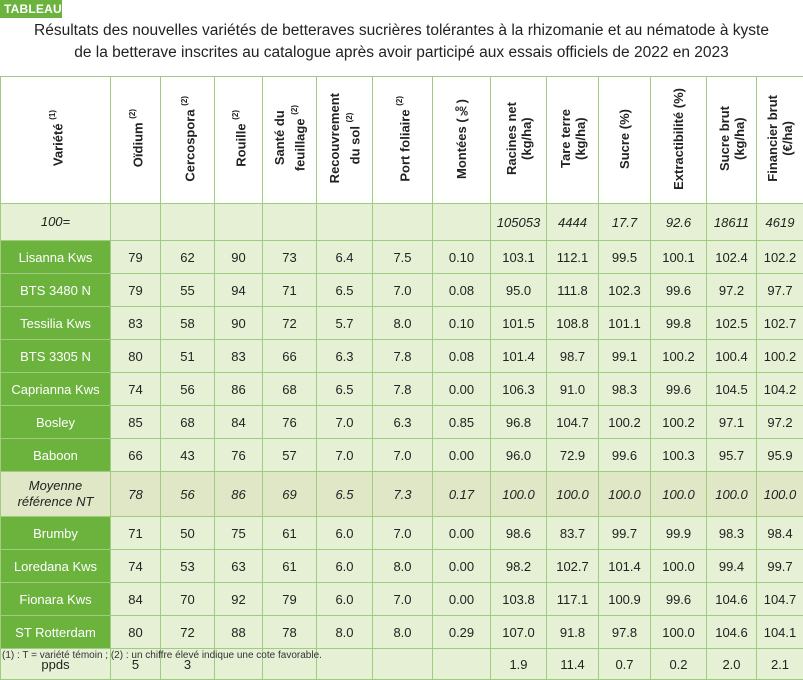 The width and height of the screenshot is (803, 680). Describe the element at coordinates (239, 533) in the screenshot. I see `cell-rouille: 75` at that location.